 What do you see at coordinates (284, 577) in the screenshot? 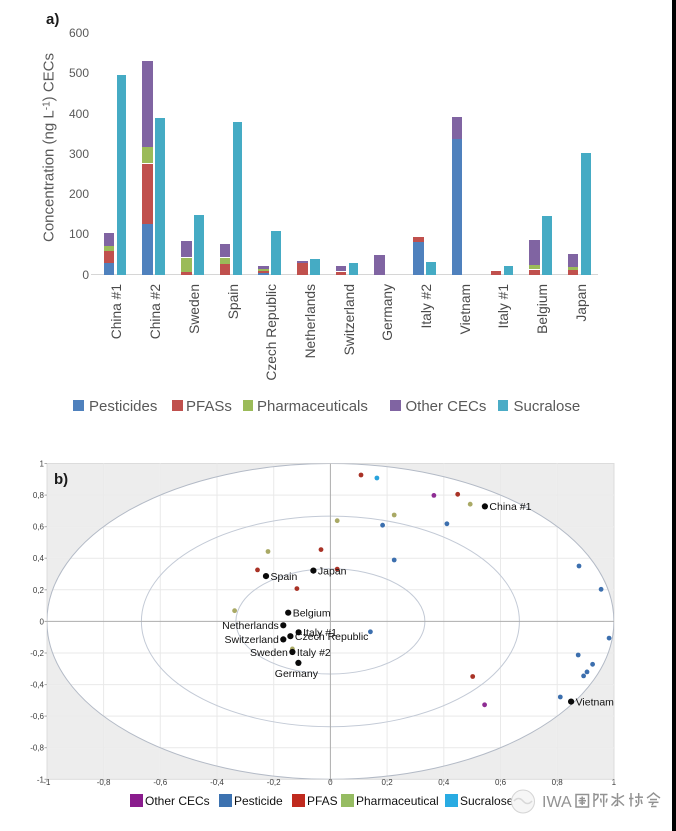
I see `svg-text: Spain` at bounding box center [284, 577].